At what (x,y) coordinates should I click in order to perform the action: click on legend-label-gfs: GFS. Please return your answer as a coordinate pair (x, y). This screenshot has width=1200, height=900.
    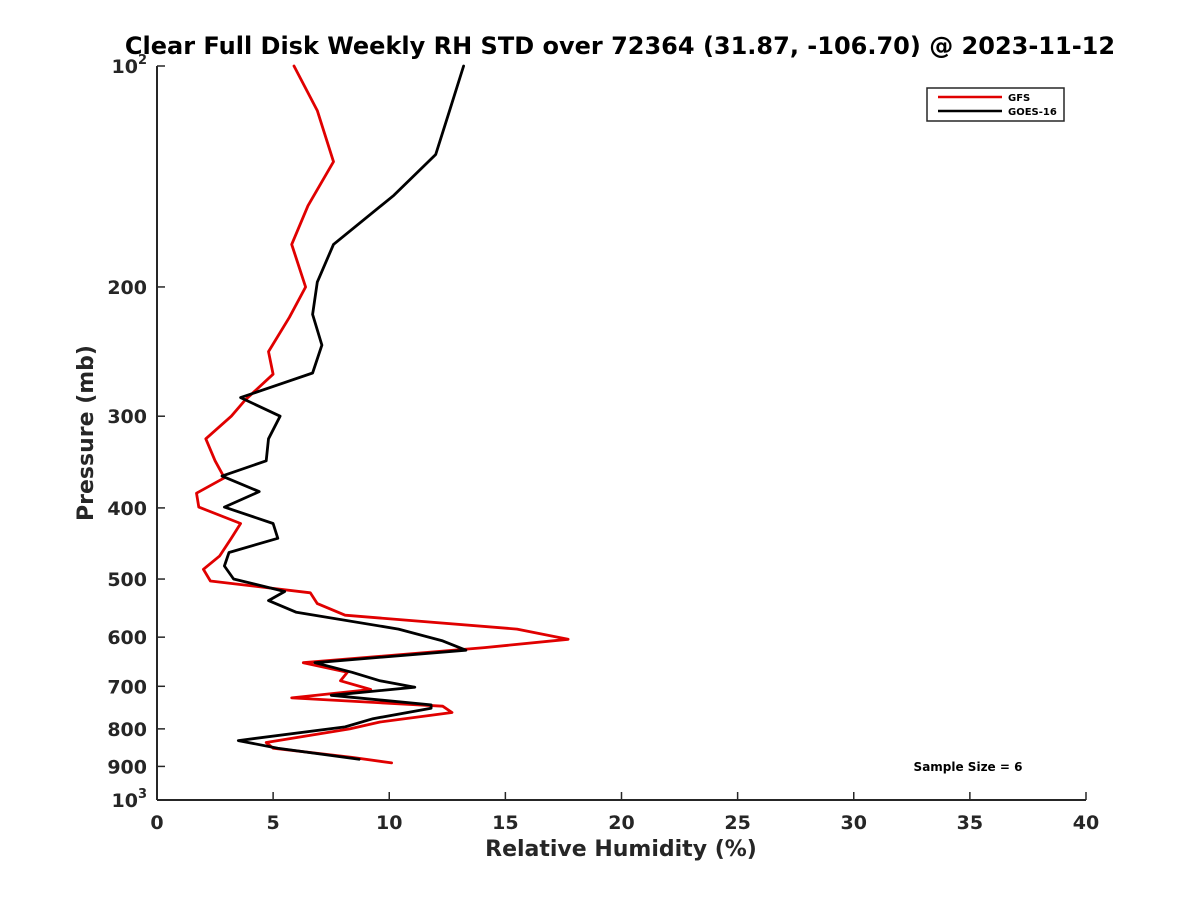
    Looking at the image, I should click on (1019, 98).